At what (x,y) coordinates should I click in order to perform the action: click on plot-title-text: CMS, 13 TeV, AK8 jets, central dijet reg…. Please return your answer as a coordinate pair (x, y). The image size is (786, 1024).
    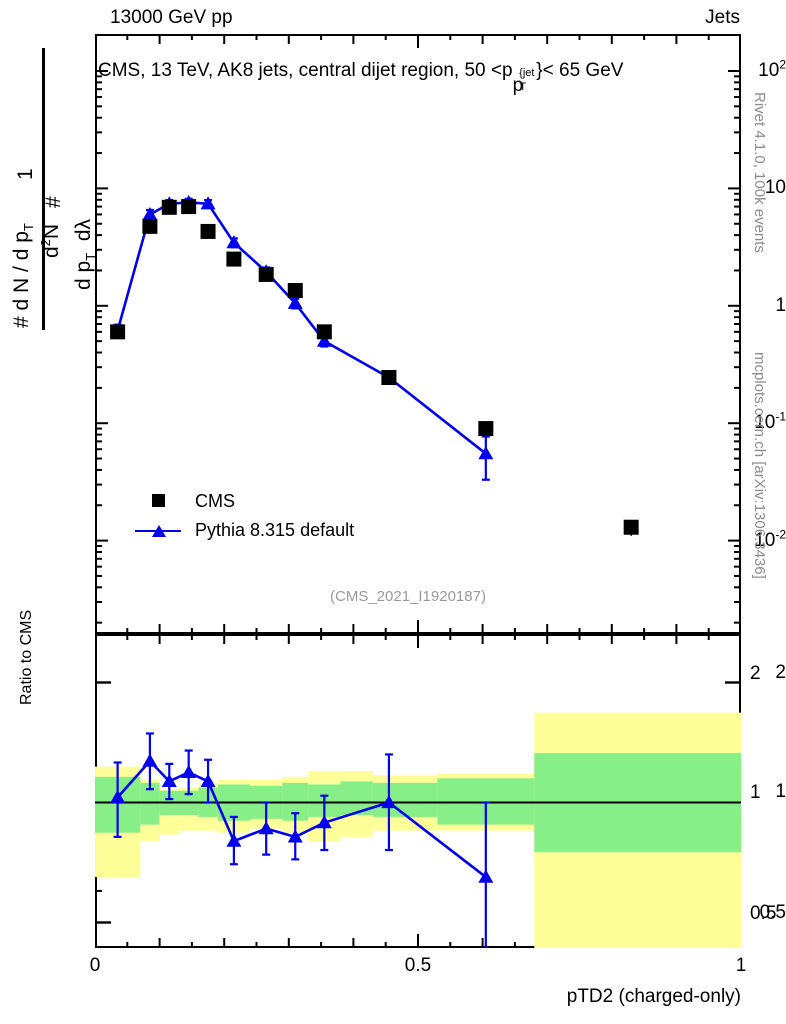
    Looking at the image, I should click on (305, 70).